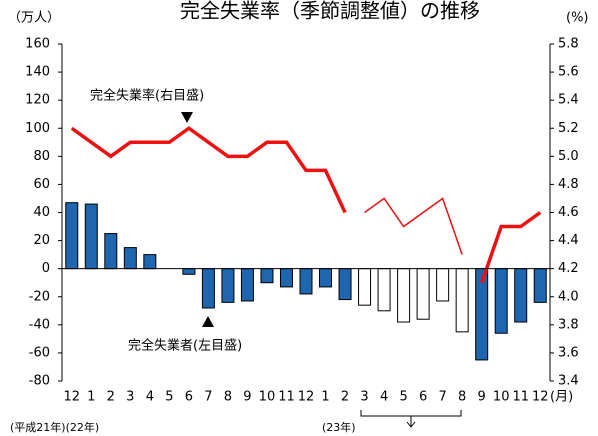  What do you see at coordinates (46, 268) in the screenshot?
I see `y-tick-label: 0` at bounding box center [46, 268].